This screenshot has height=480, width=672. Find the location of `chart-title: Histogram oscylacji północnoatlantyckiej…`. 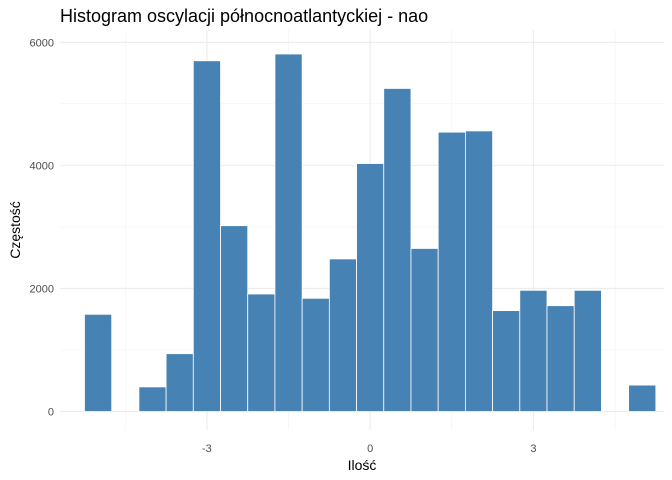

chart-title: Histogram oscylacji północnoatlantyckiej… is located at coordinates (244, 16).